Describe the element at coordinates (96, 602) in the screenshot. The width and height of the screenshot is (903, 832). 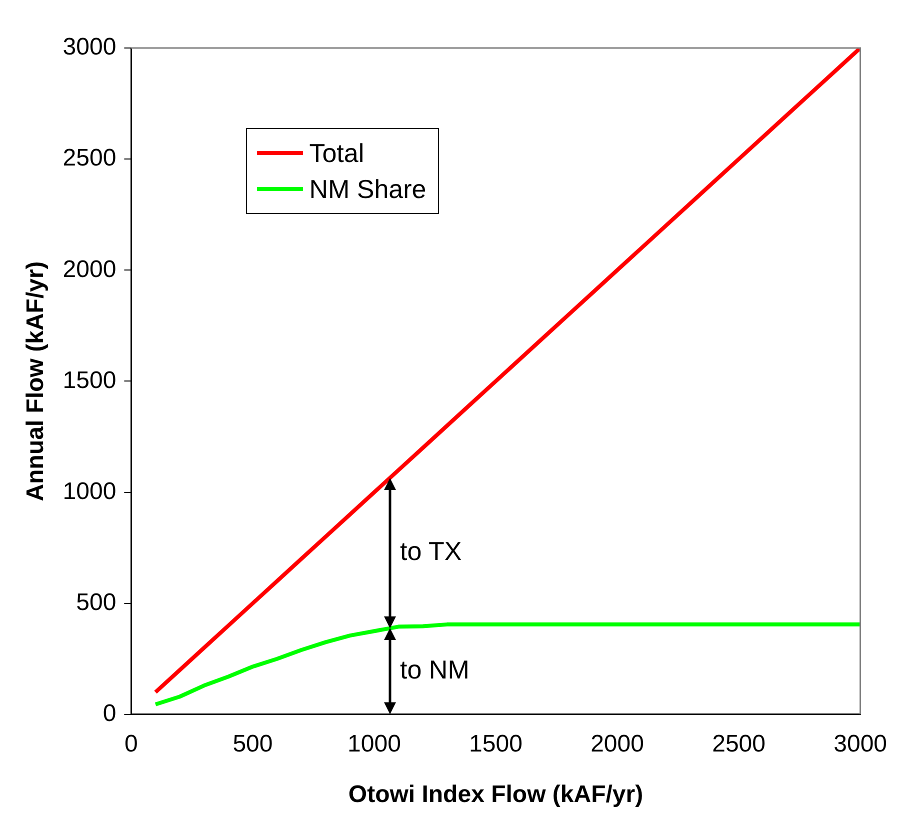
I see `y-tick-label: 500` at that location.